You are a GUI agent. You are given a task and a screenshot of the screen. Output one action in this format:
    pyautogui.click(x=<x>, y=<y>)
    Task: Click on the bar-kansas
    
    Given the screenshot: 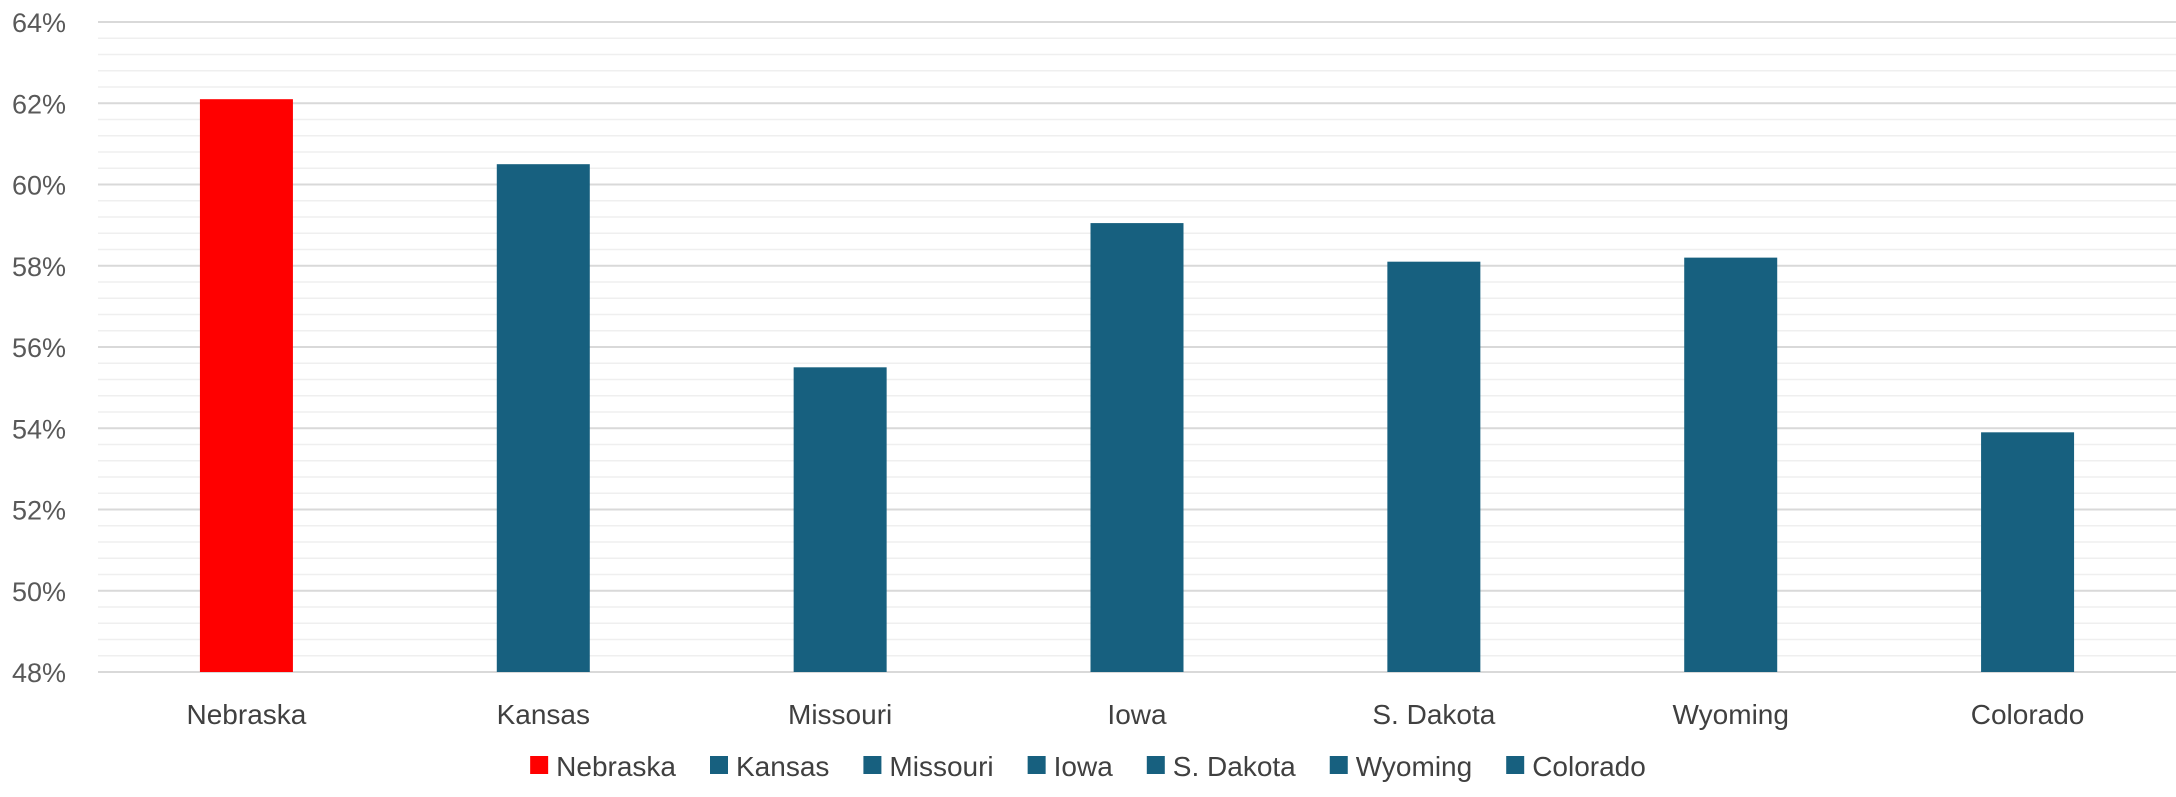 What is the action you would take?
    pyautogui.click(x=543, y=418)
    